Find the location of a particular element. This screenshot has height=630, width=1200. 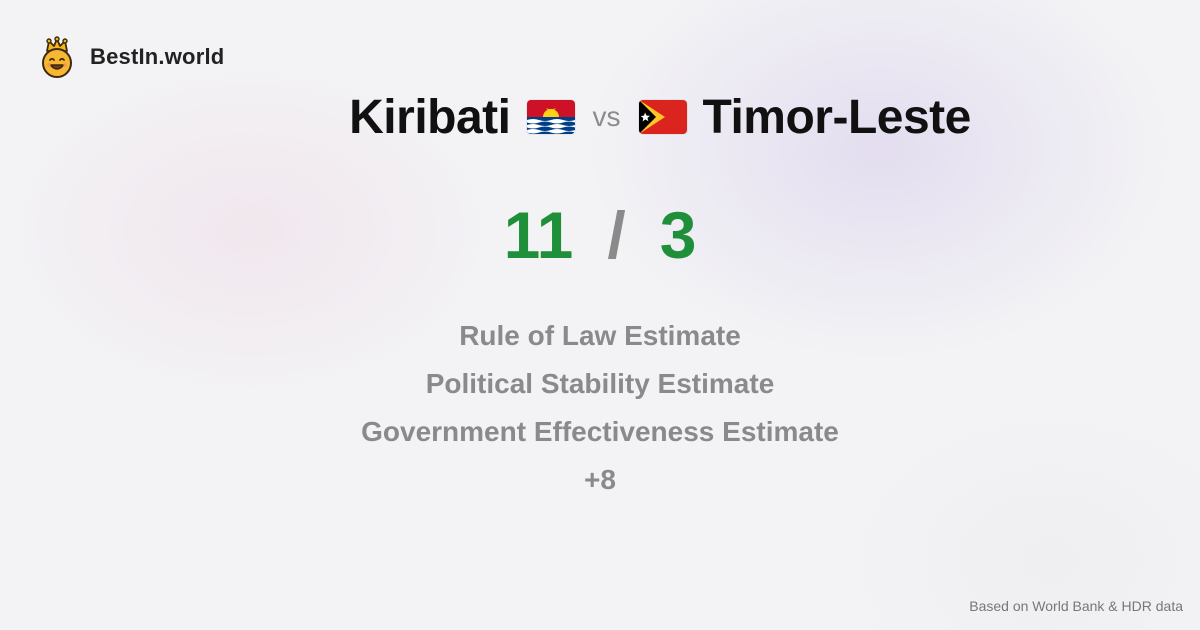

left-country-name: Kiribati is located at coordinates (430, 117).